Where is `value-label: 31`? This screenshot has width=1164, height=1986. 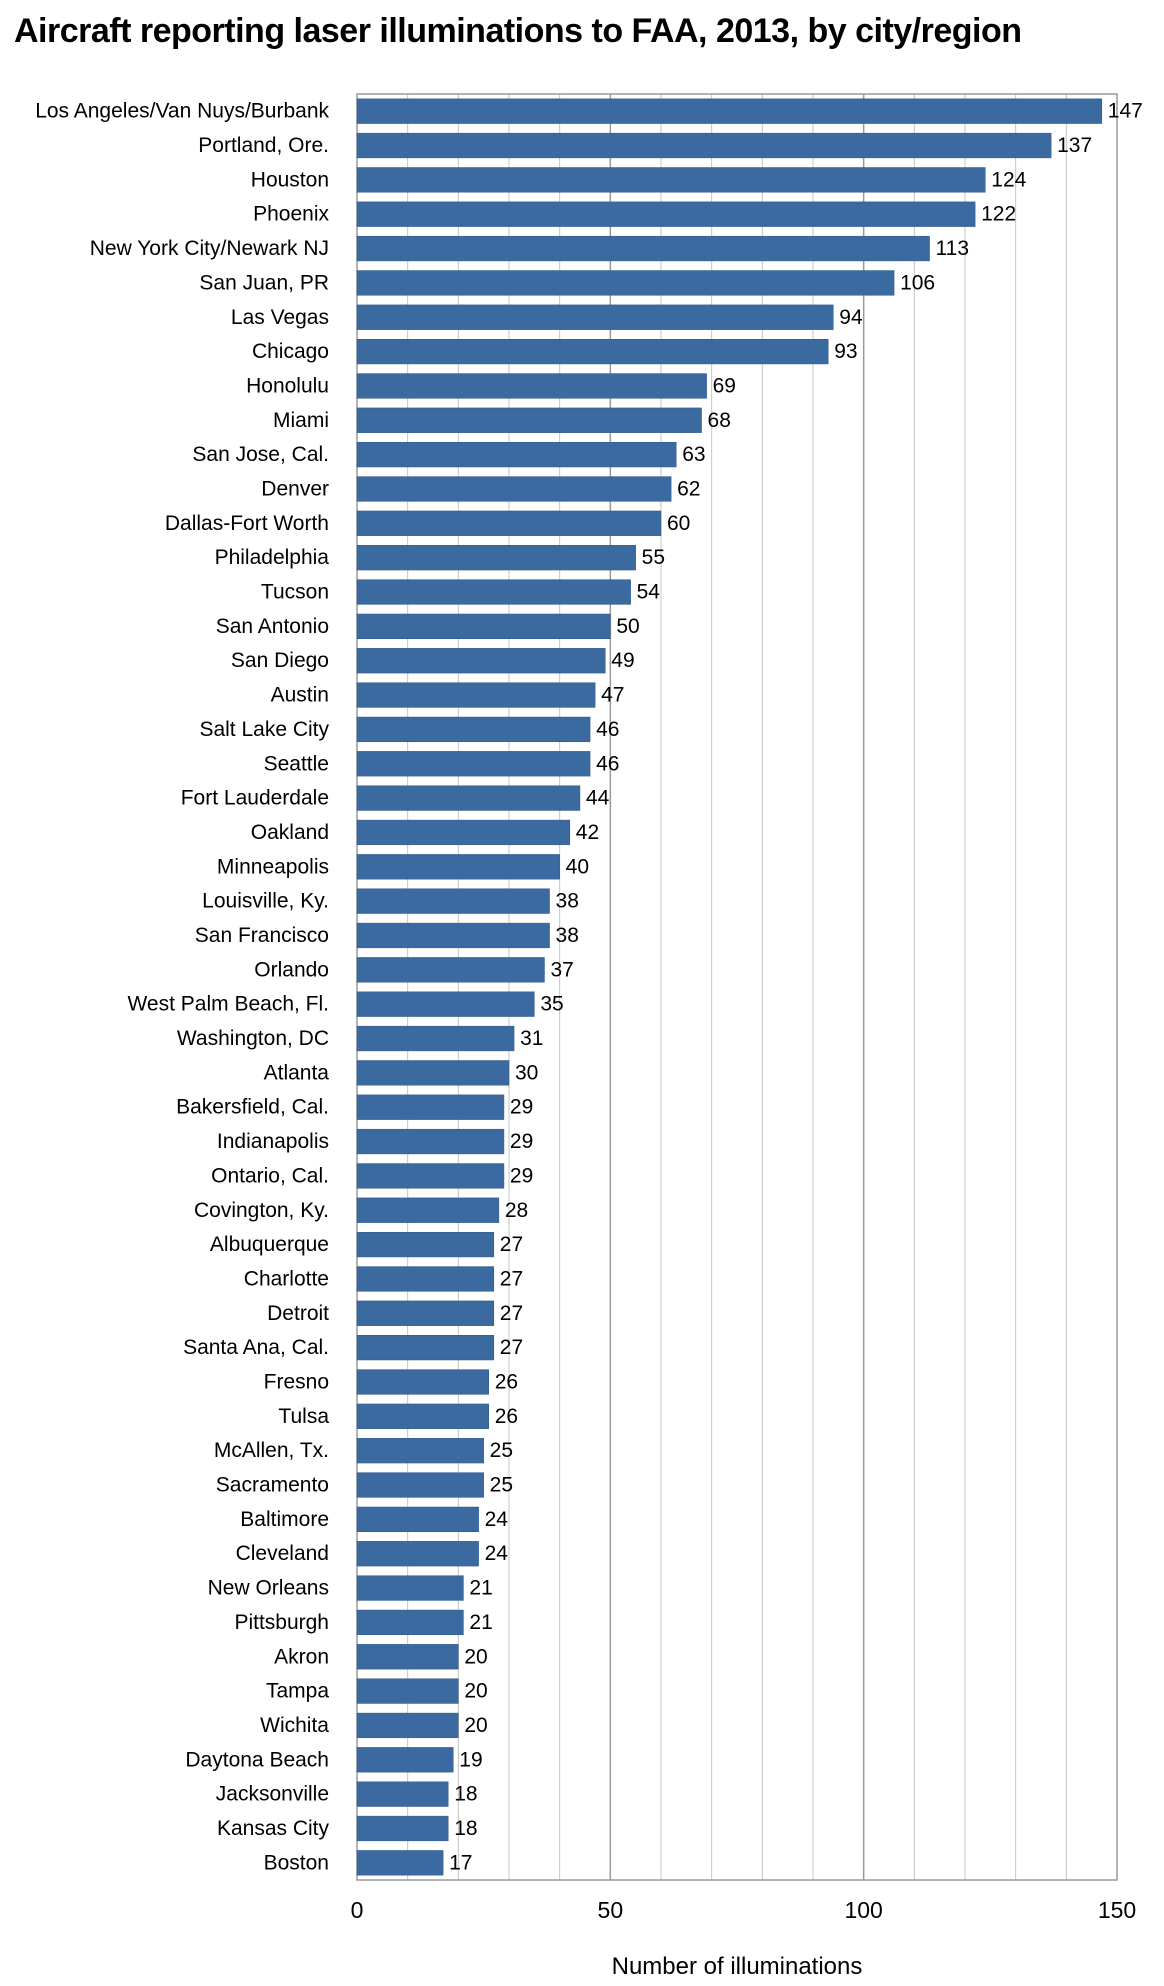 value-label: 31 is located at coordinates (531, 1038).